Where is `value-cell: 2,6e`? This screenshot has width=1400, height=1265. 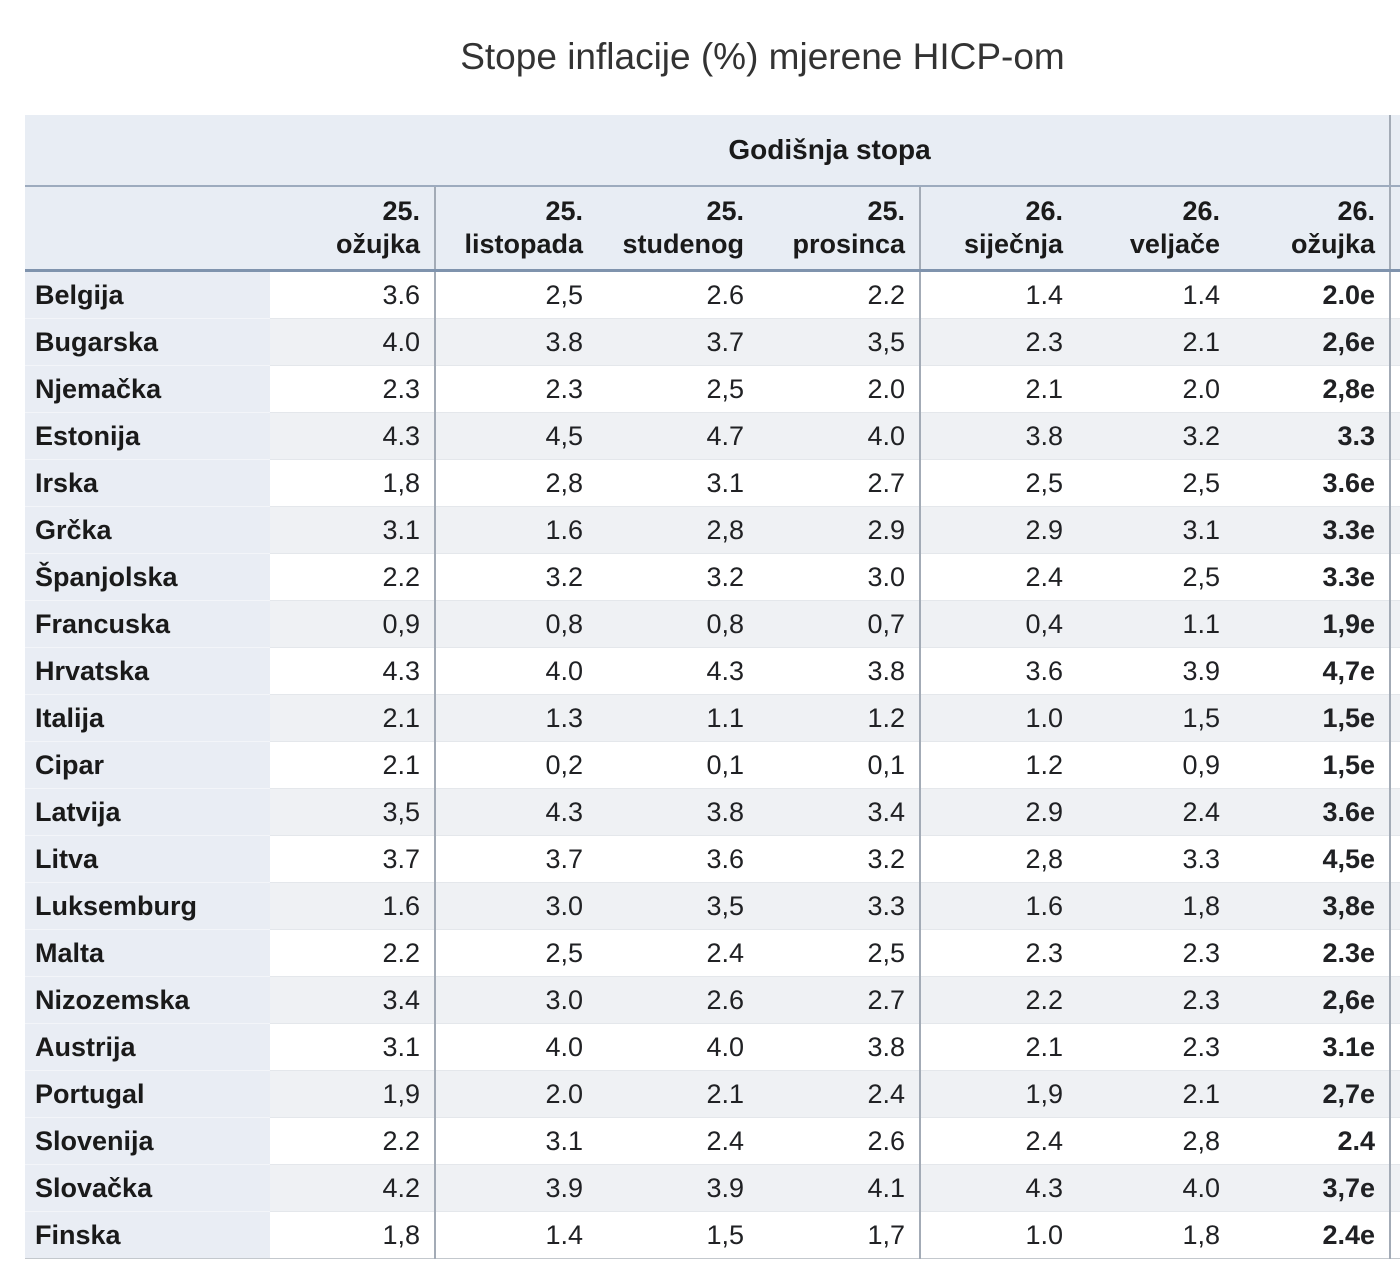
value-cell: 2,6e is located at coordinates (1313, 342).